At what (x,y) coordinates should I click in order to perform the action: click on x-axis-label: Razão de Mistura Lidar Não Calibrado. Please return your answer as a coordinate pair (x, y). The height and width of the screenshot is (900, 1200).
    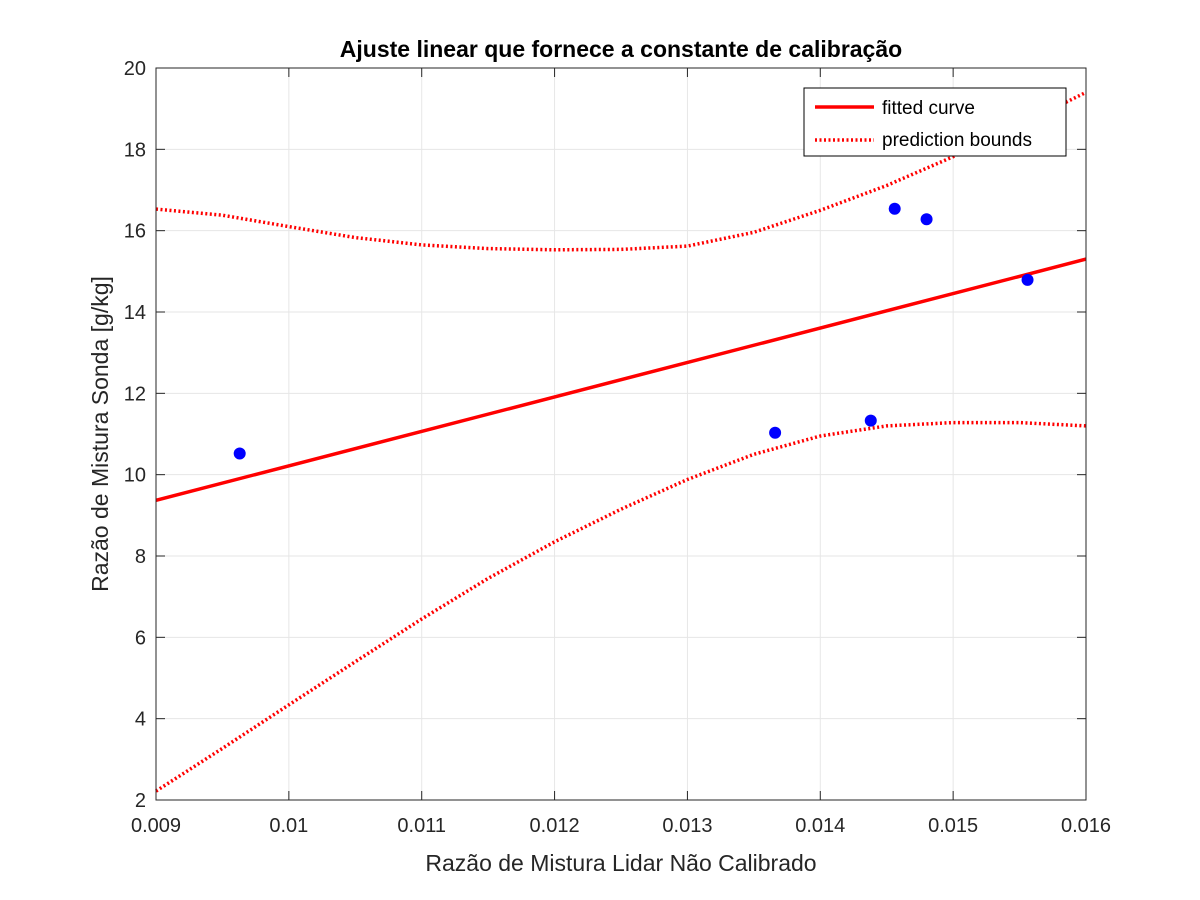
    Looking at the image, I should click on (620, 863).